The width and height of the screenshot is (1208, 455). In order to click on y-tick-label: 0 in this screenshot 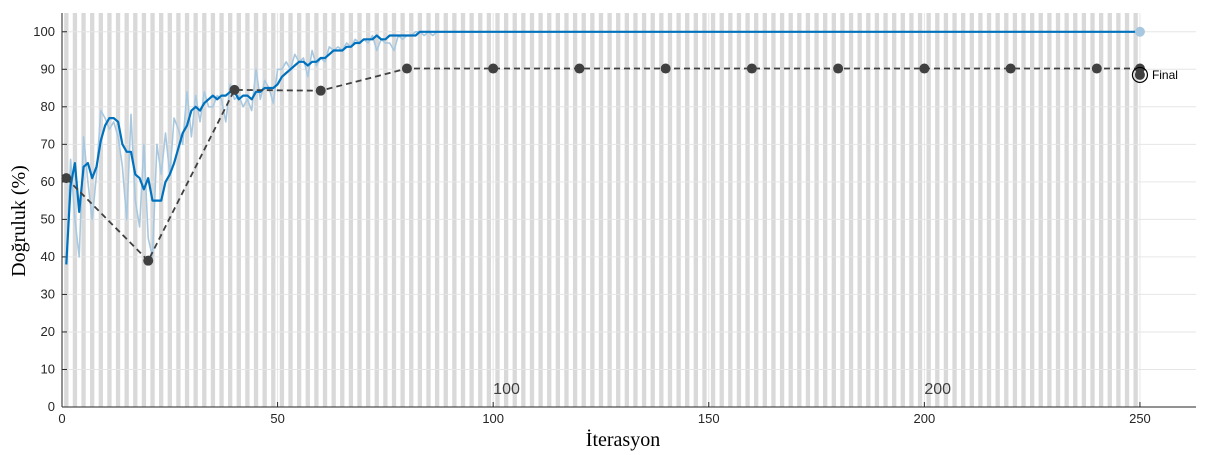, I will do `click(51, 406)`.